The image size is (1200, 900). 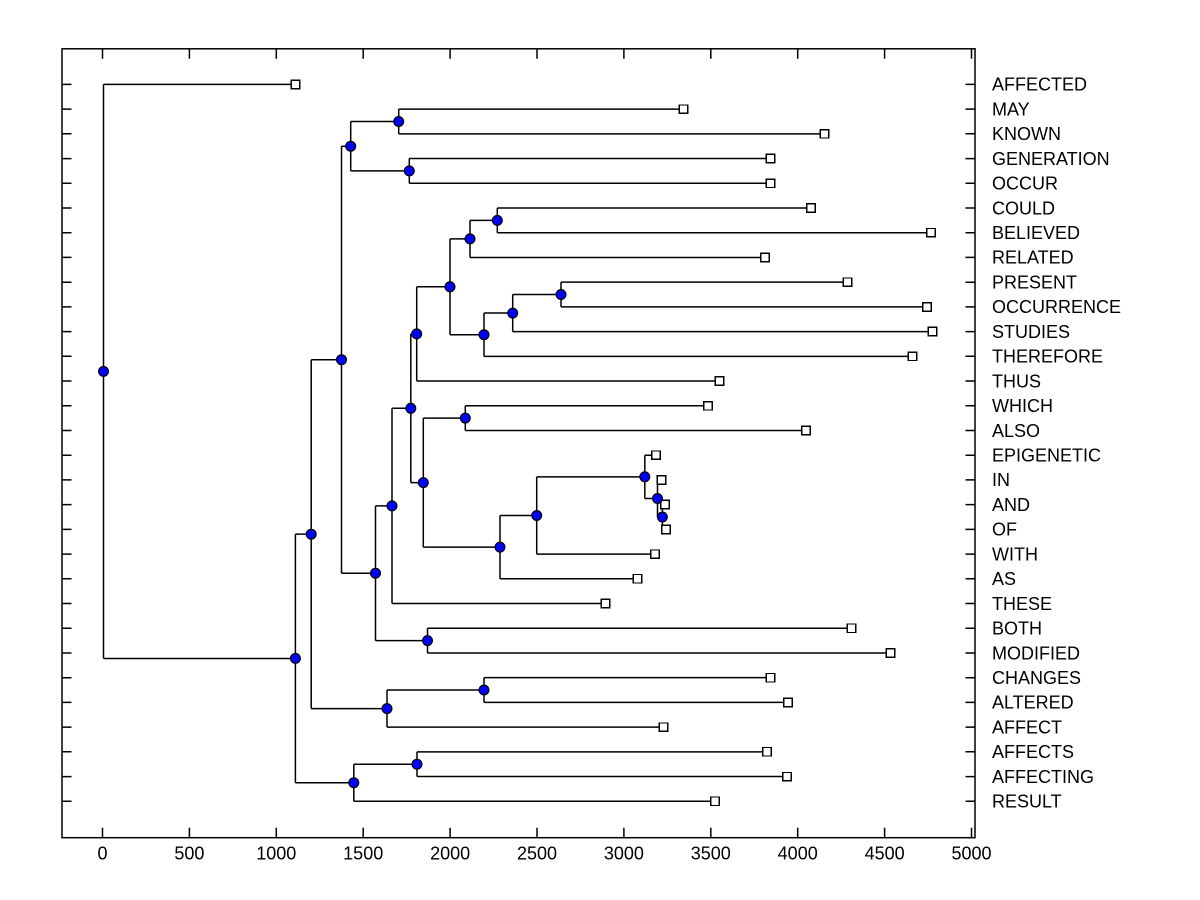 What do you see at coordinates (102, 854) in the screenshot?
I see `svg-text: 0` at bounding box center [102, 854].